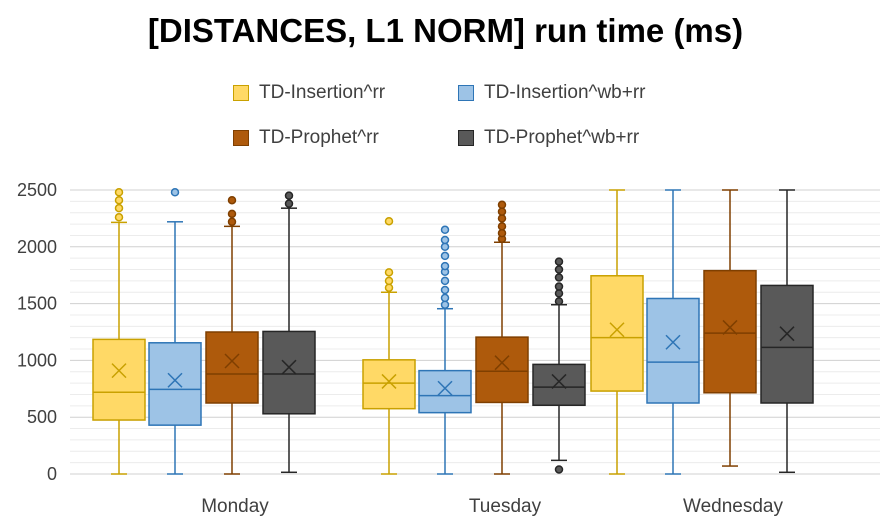 The height and width of the screenshot is (530, 891). I want to click on chart-title: [DISTANCES, L1 NORM] run time (ms), so click(445, 30).